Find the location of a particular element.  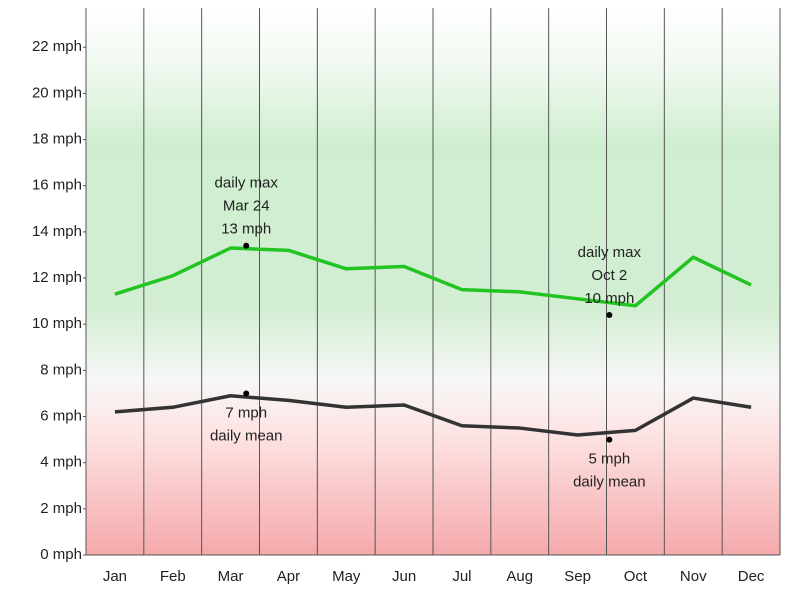

annotation-text: Mar 24 is located at coordinates (246, 206).